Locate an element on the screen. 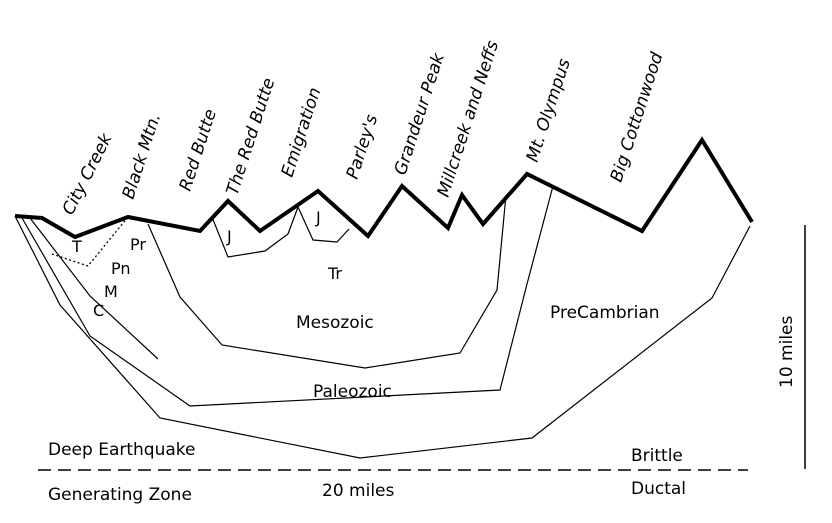 This screenshot has height=523, width=832. canyon-label-the-red-butte: The Red Butte is located at coordinates (251, 137).